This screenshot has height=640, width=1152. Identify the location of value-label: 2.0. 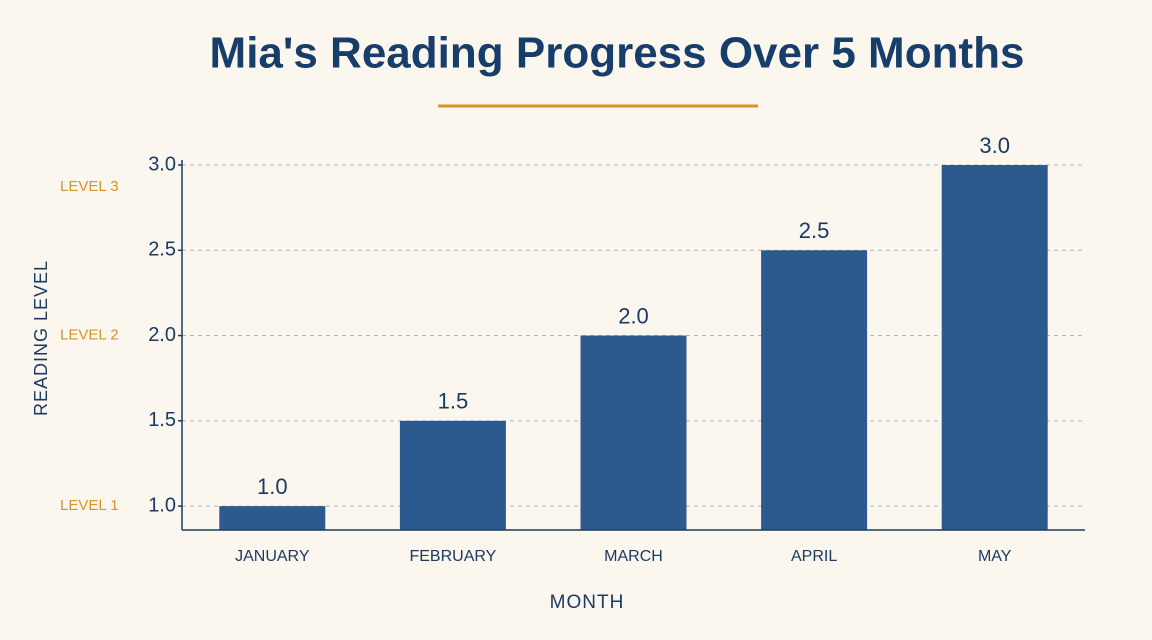
(633, 315).